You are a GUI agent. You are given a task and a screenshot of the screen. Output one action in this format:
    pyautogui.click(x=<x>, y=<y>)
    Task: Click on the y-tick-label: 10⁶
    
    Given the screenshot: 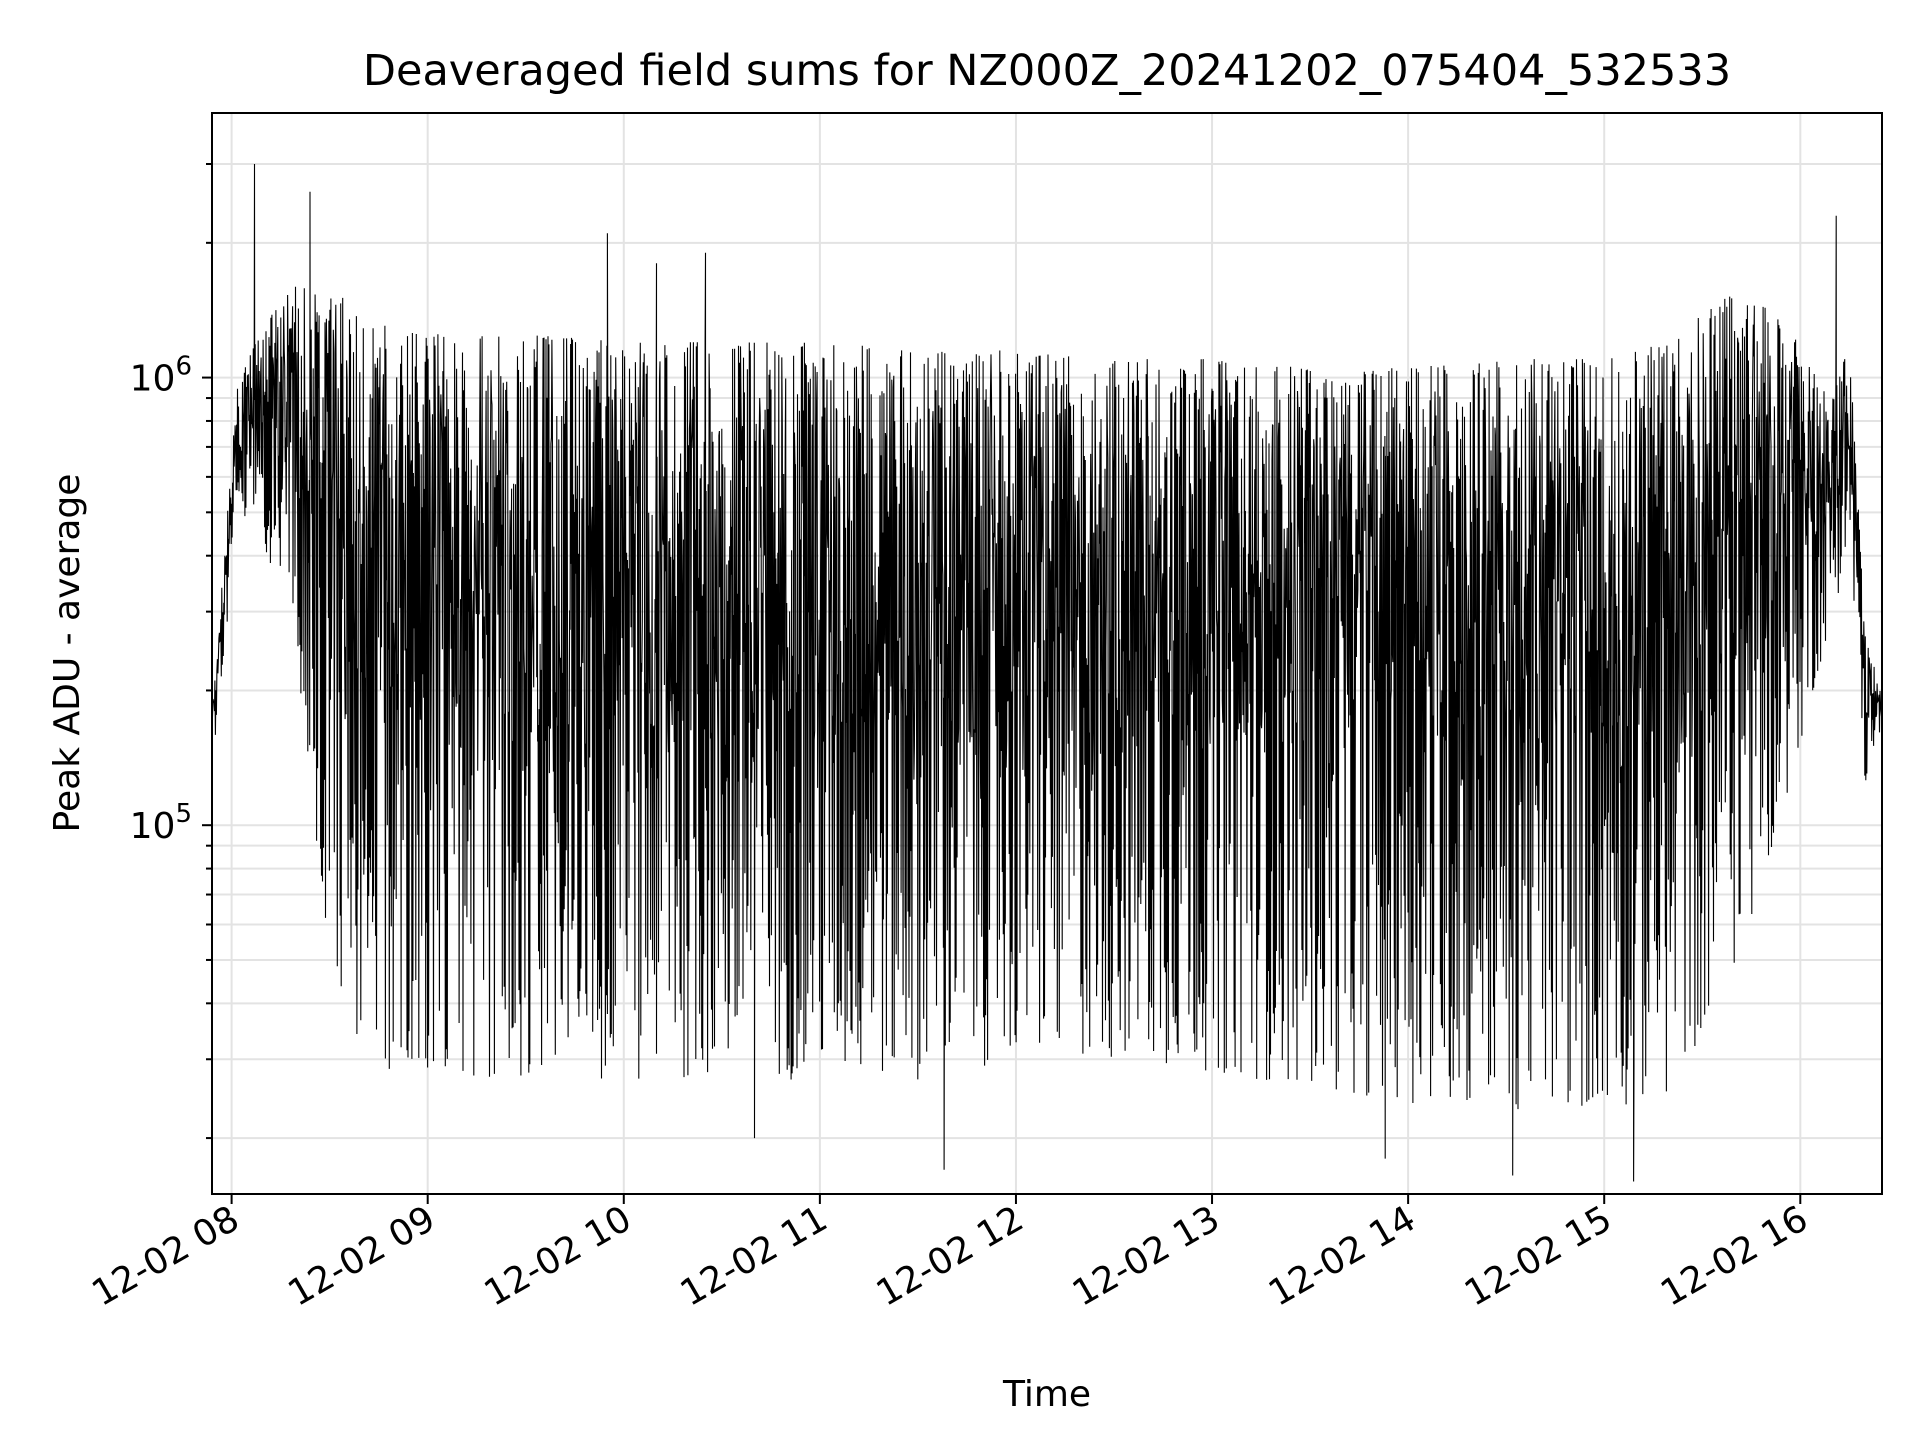 What is the action you would take?
    pyautogui.click(x=161, y=376)
    